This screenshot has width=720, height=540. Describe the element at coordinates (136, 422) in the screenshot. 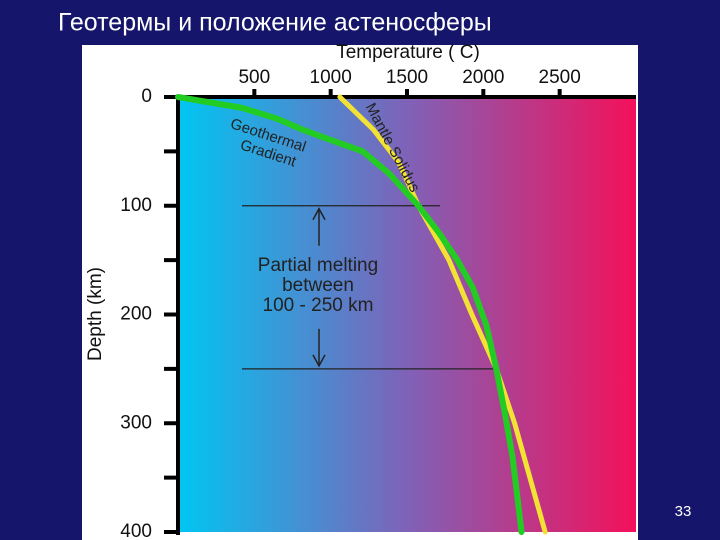

I see `y-tick-label: 300` at that location.